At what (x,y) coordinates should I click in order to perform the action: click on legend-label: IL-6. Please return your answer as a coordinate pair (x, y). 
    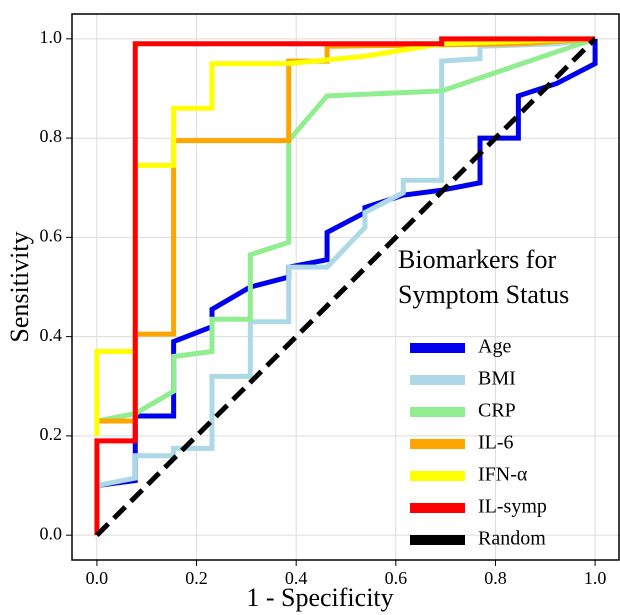
    Looking at the image, I should click on (496, 443).